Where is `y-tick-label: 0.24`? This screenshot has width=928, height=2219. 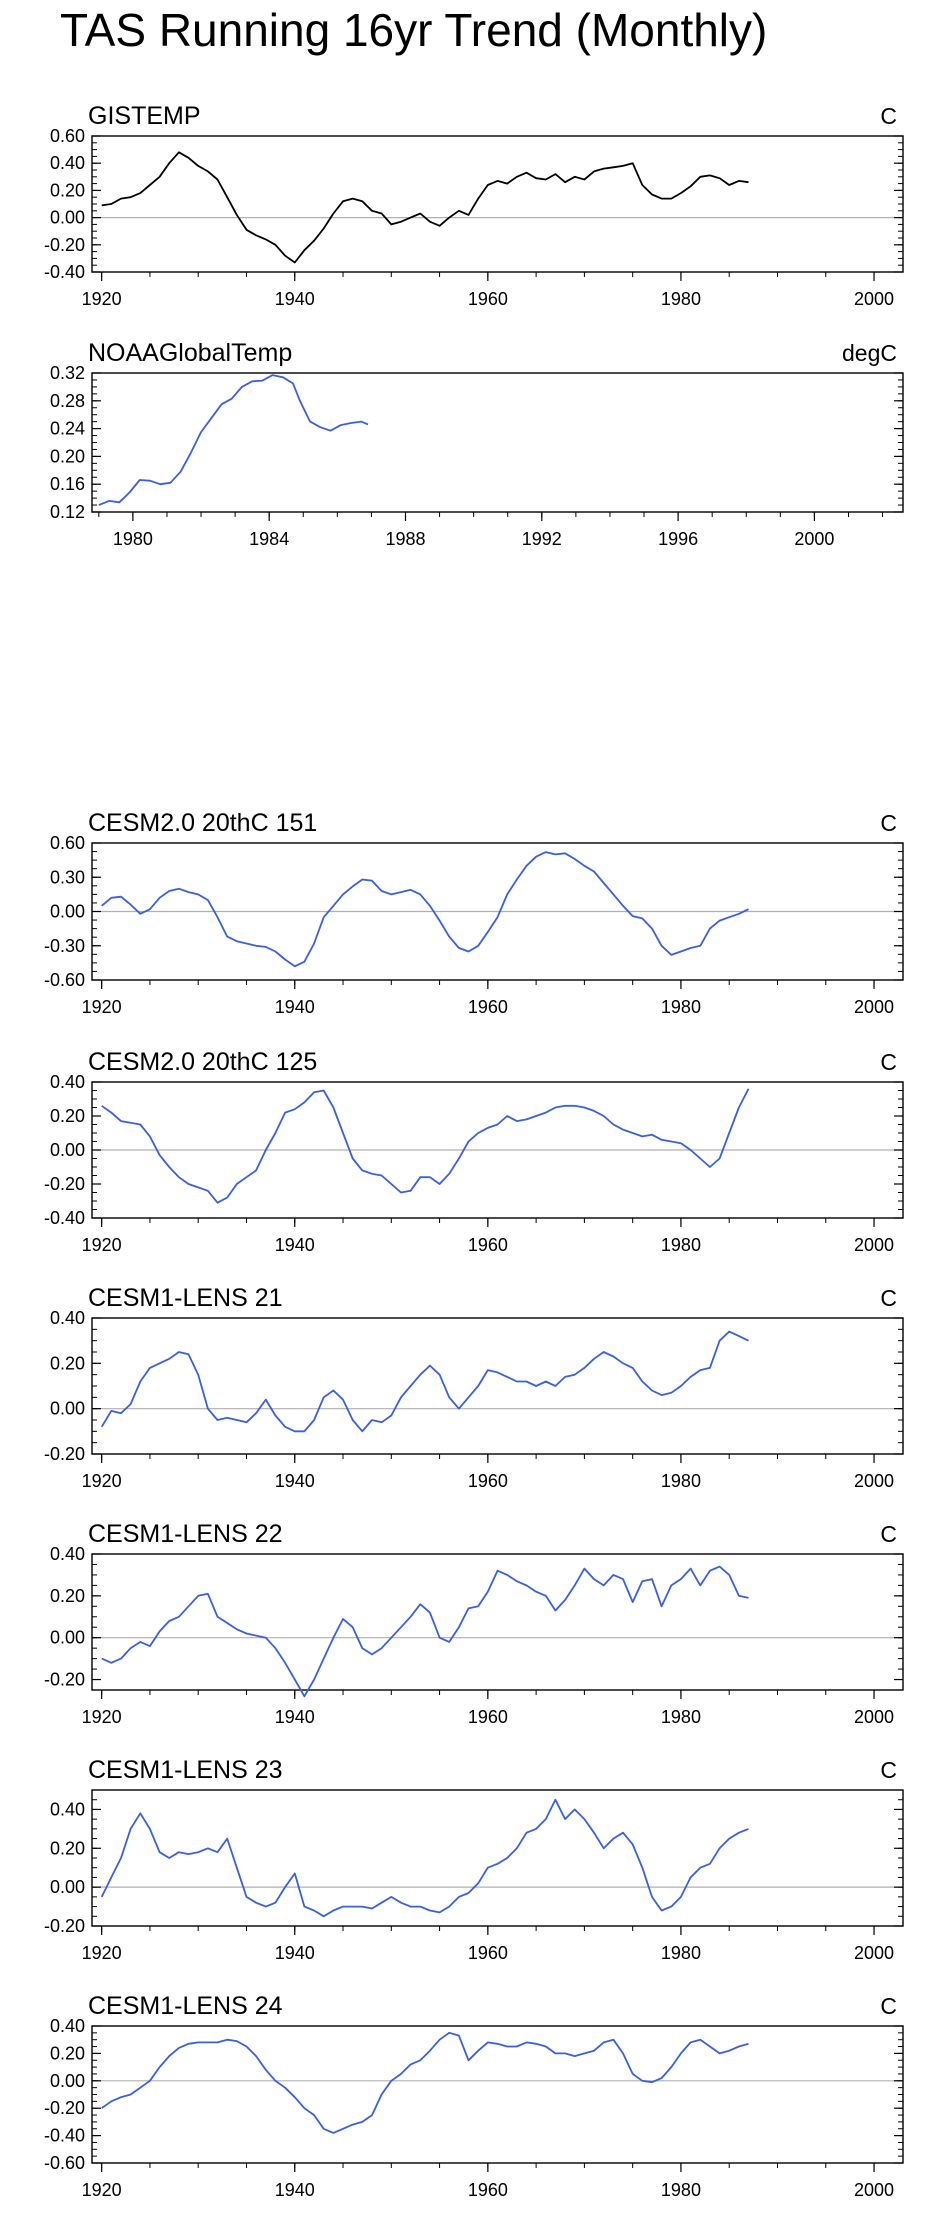 y-tick-label: 0.24 is located at coordinates (67, 429).